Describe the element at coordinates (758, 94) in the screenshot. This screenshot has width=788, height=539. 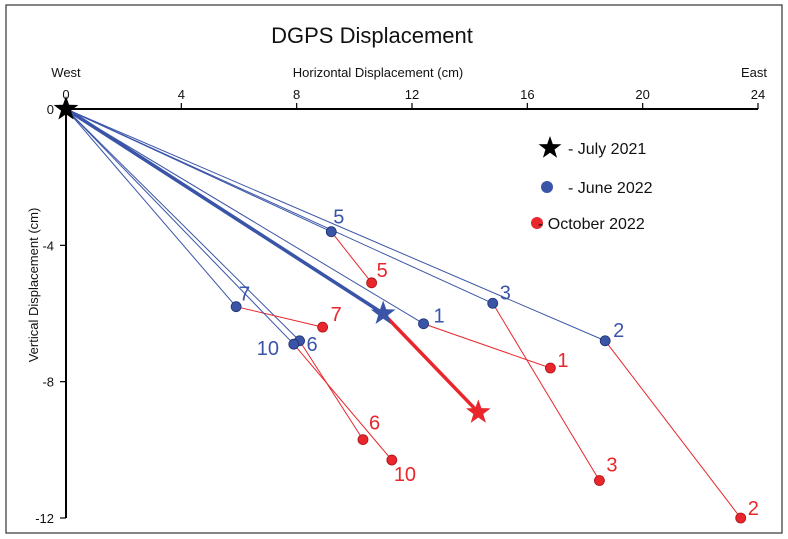
I see `x-tick-label: 24` at that location.